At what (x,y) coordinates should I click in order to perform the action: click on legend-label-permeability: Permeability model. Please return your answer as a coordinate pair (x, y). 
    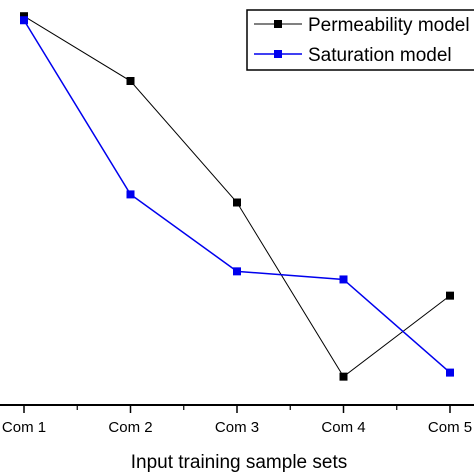
    Looking at the image, I should click on (389, 25).